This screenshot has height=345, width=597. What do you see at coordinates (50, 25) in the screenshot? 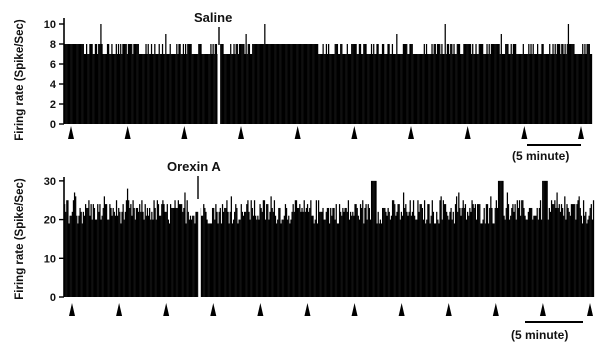
I see `y-tick-label: 10` at bounding box center [50, 25].